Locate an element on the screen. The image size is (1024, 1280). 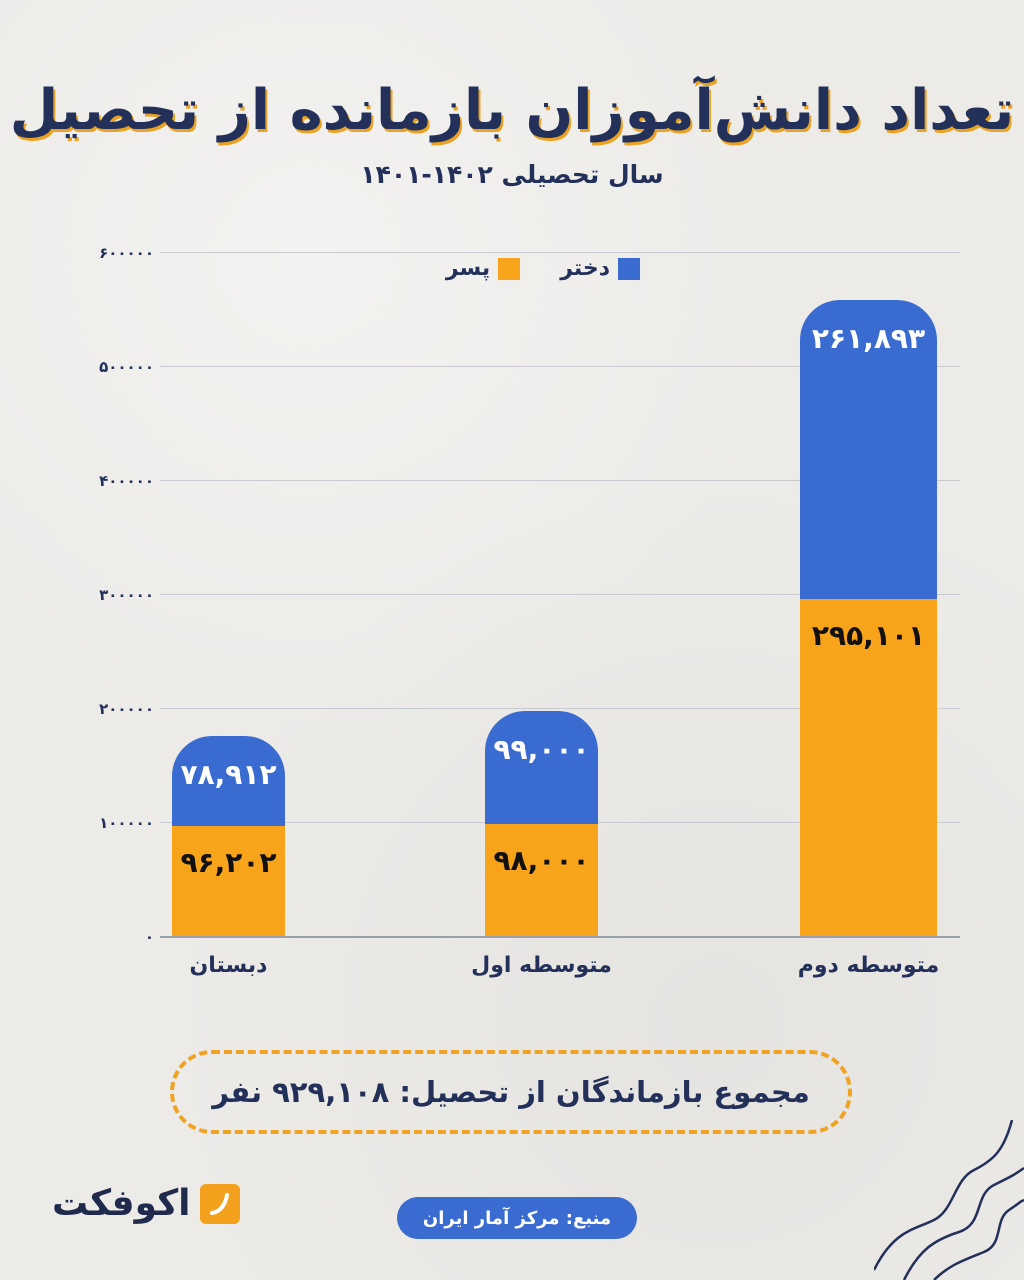
y-tick-0: ۰ is located at coordinates (149, 937).